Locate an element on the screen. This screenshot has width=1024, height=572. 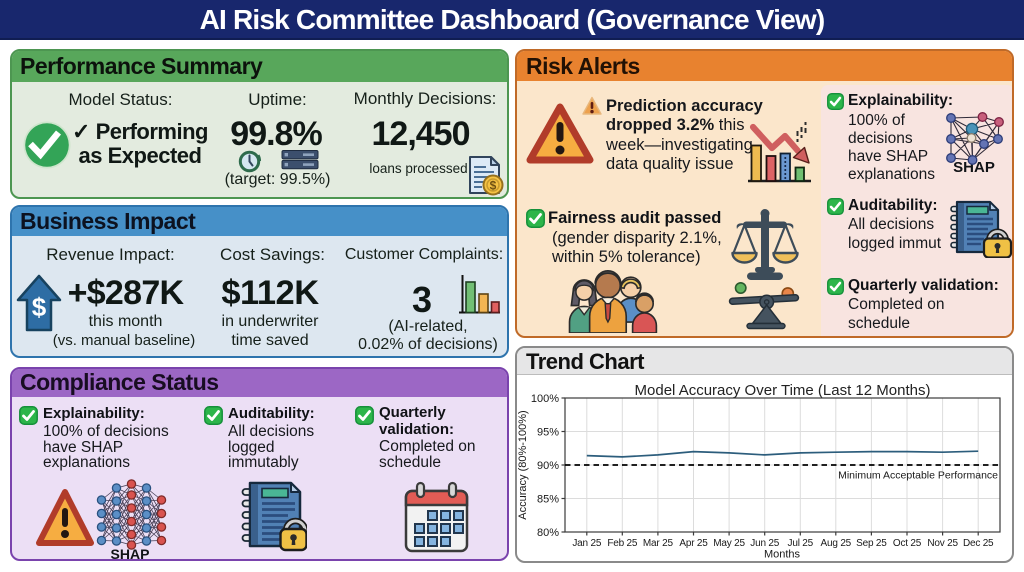
svg-text: Accuracy (80%-100%) is located at coordinates (523, 464).